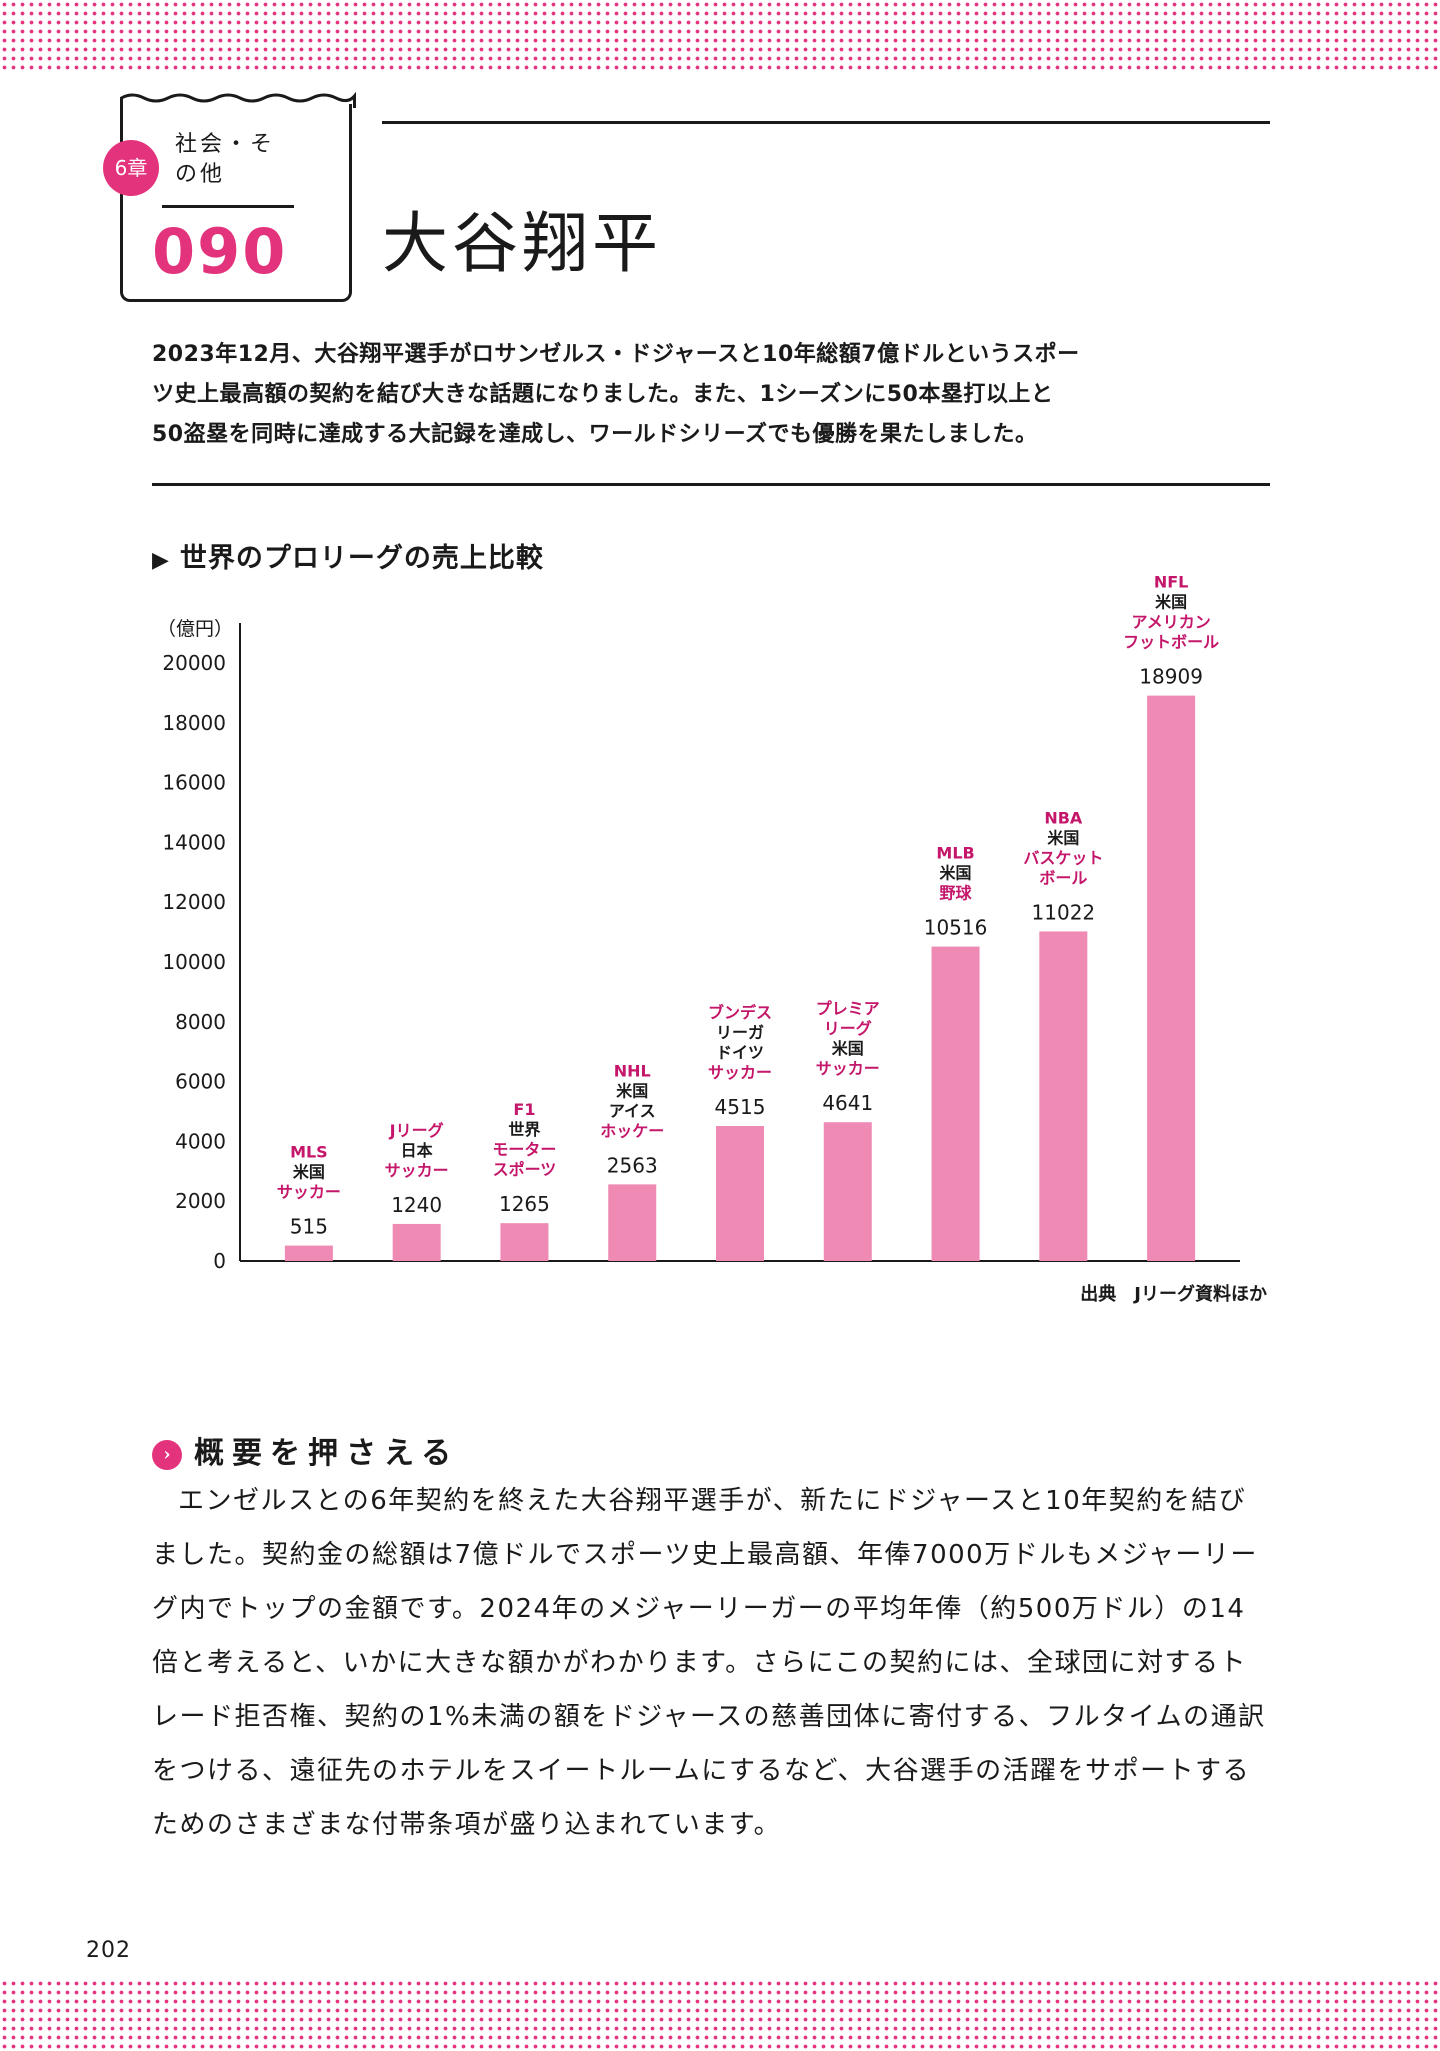  What do you see at coordinates (1063, 857) in the screenshot?
I see `category-desc: バスケット` at bounding box center [1063, 857].